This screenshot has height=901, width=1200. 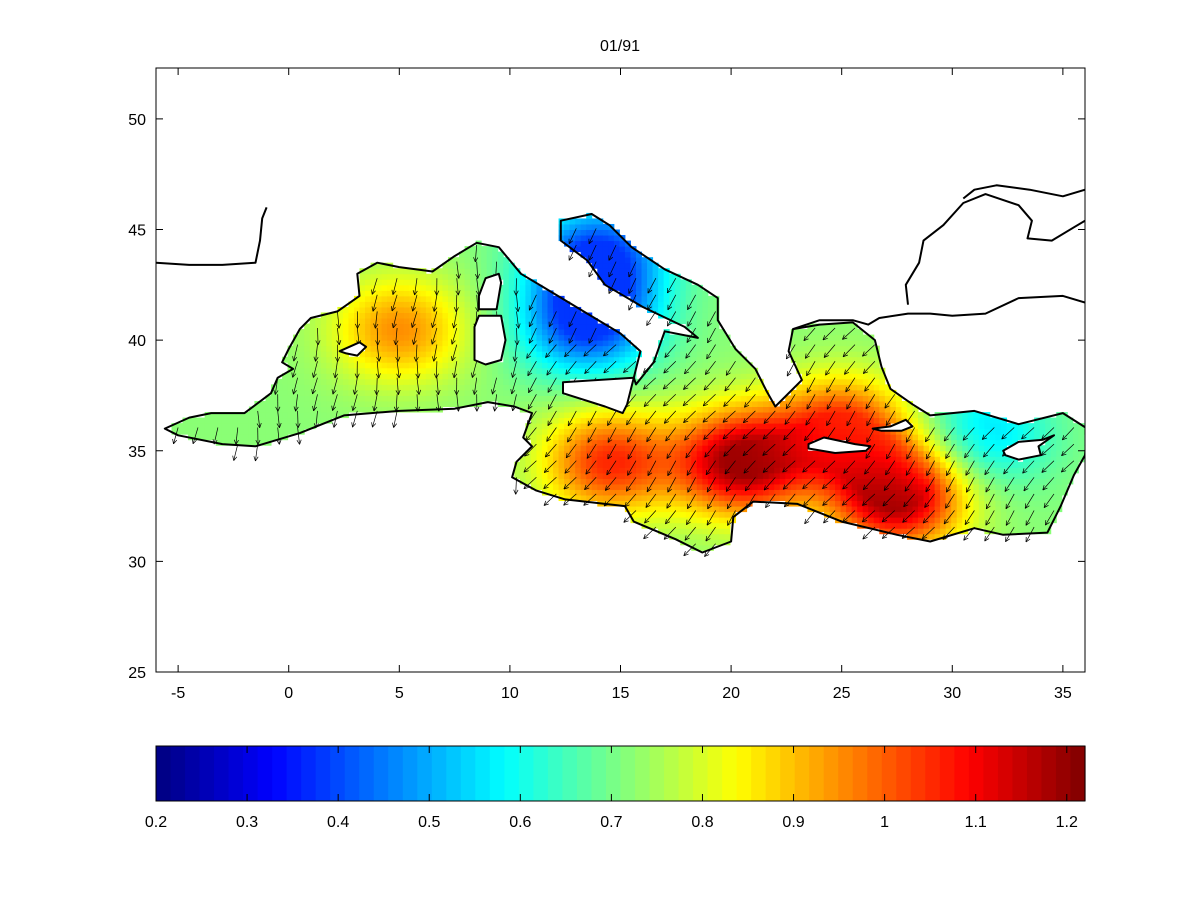 I want to click on x-tick-label: 20, so click(x=731, y=693).